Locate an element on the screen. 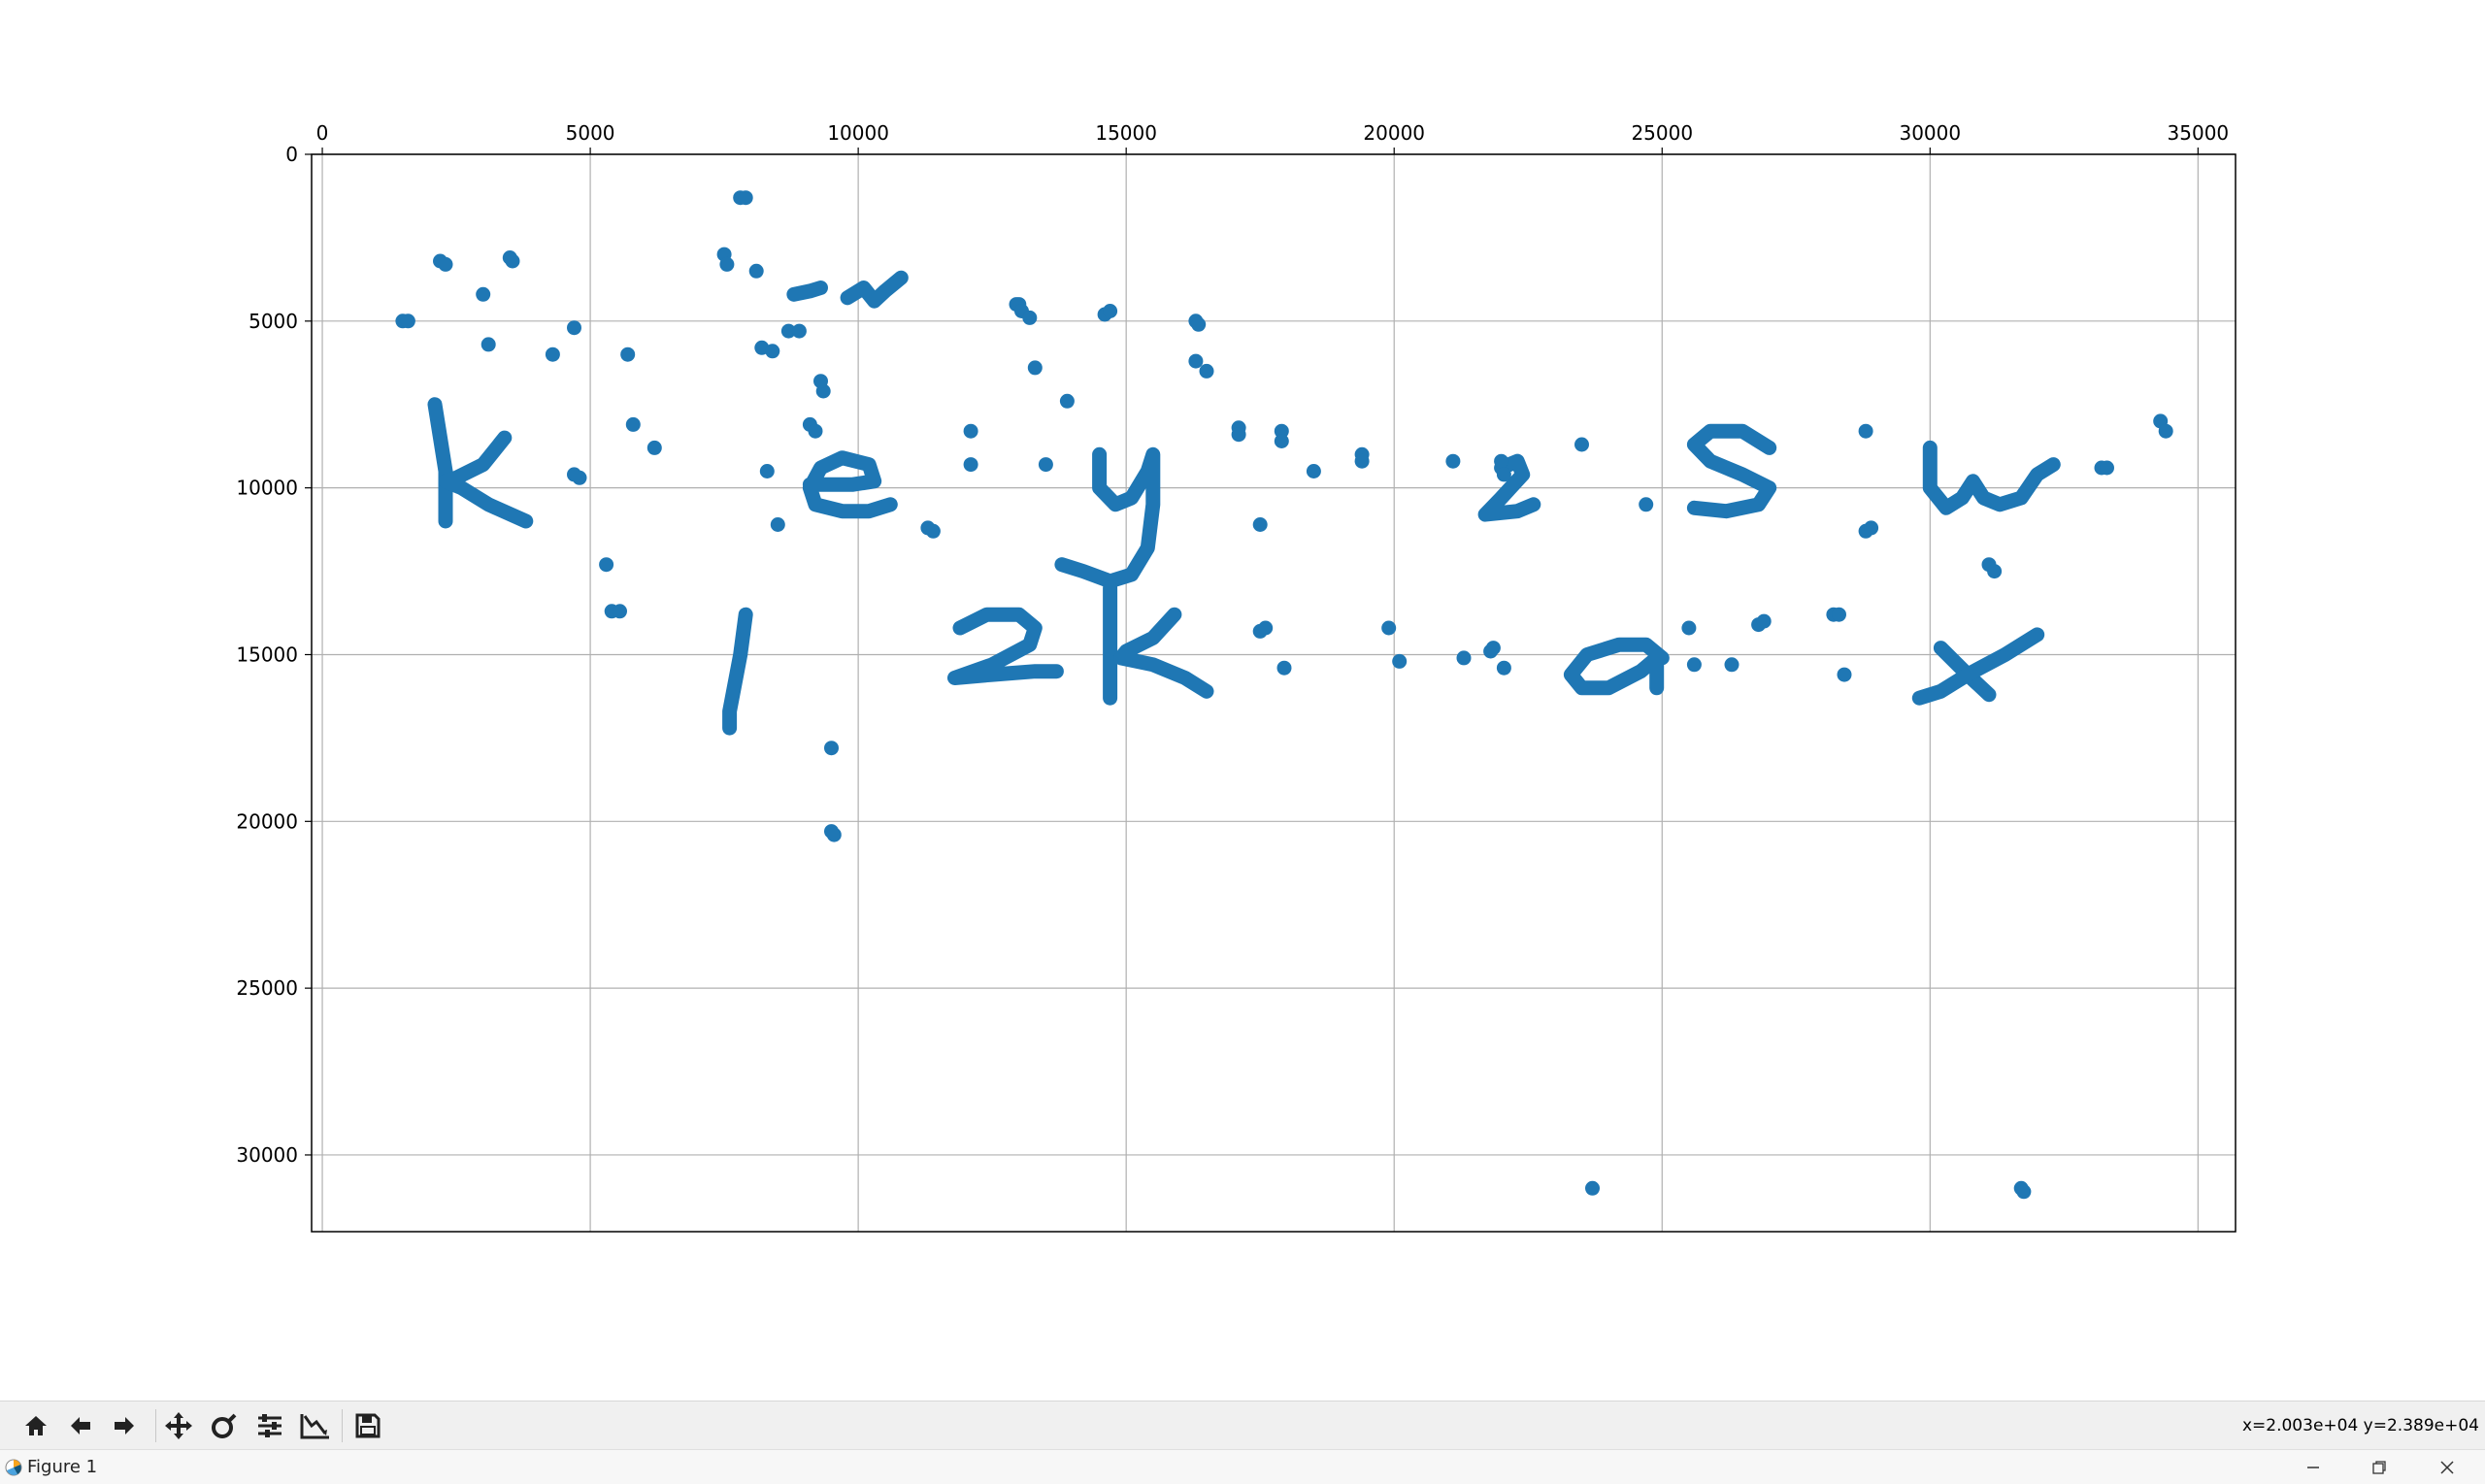 The image size is (2485, 1484). axes-edit-icon is located at coordinates (315, 1426).